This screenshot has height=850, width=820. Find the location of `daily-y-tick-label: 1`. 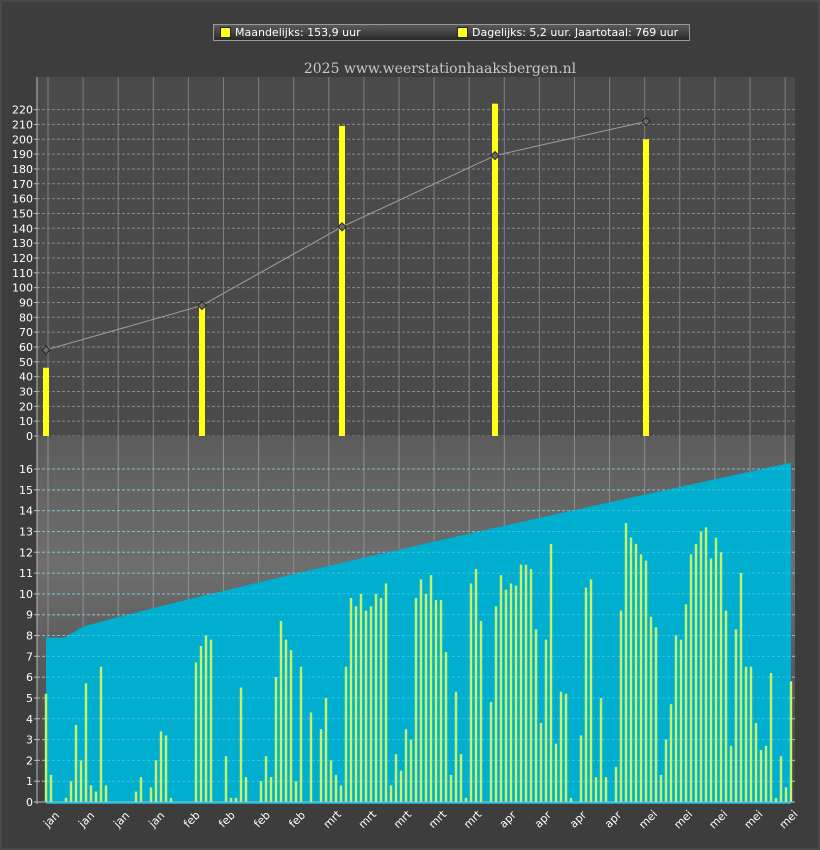

daily-y-tick-label: 1 is located at coordinates (29, 781).